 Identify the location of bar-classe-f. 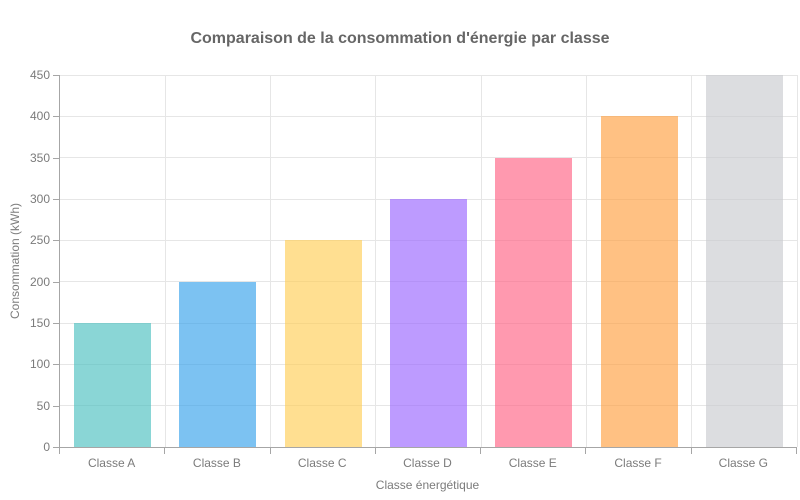
(639, 281).